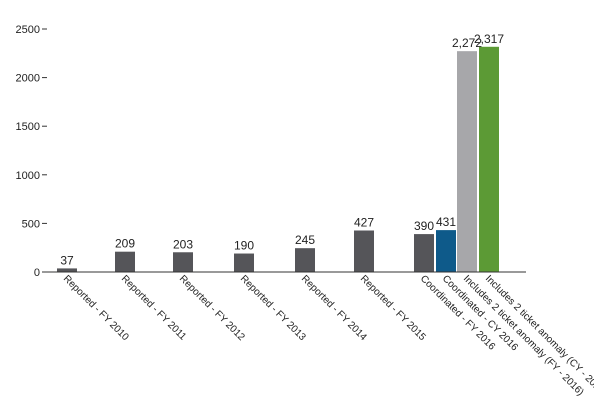  Describe the element at coordinates (364, 222) in the screenshot. I see `data-label: 427` at that location.